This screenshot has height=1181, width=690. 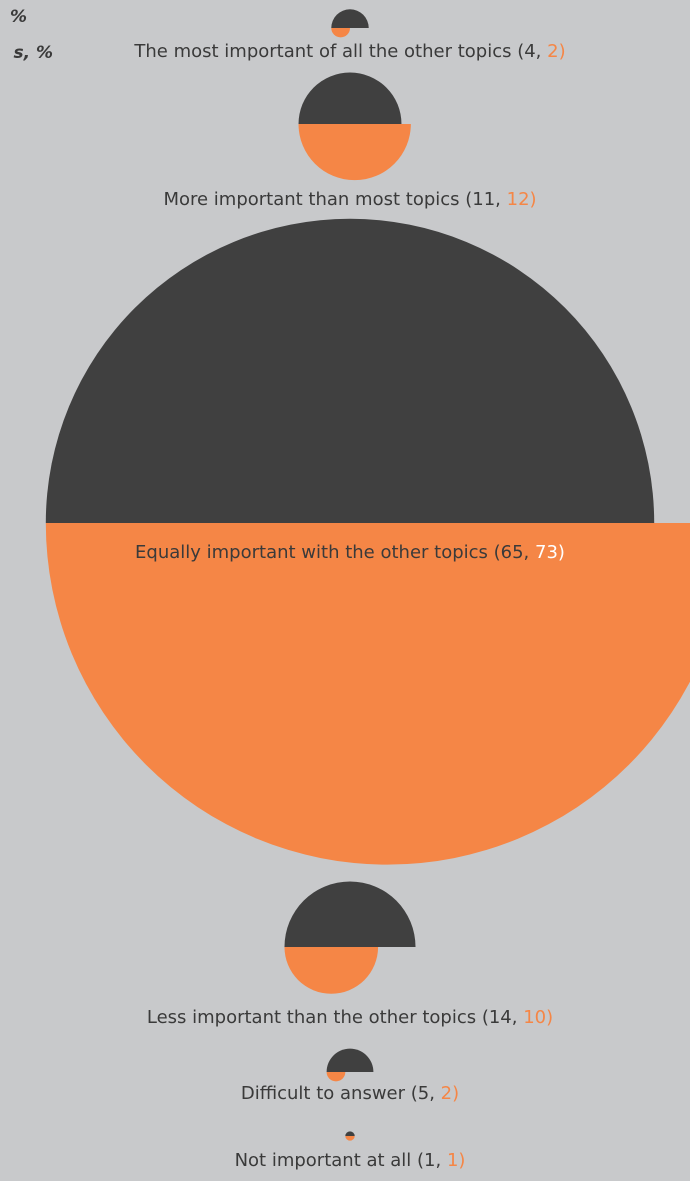 I want to click on label-highlight: 1), so click(x=456, y=1160).